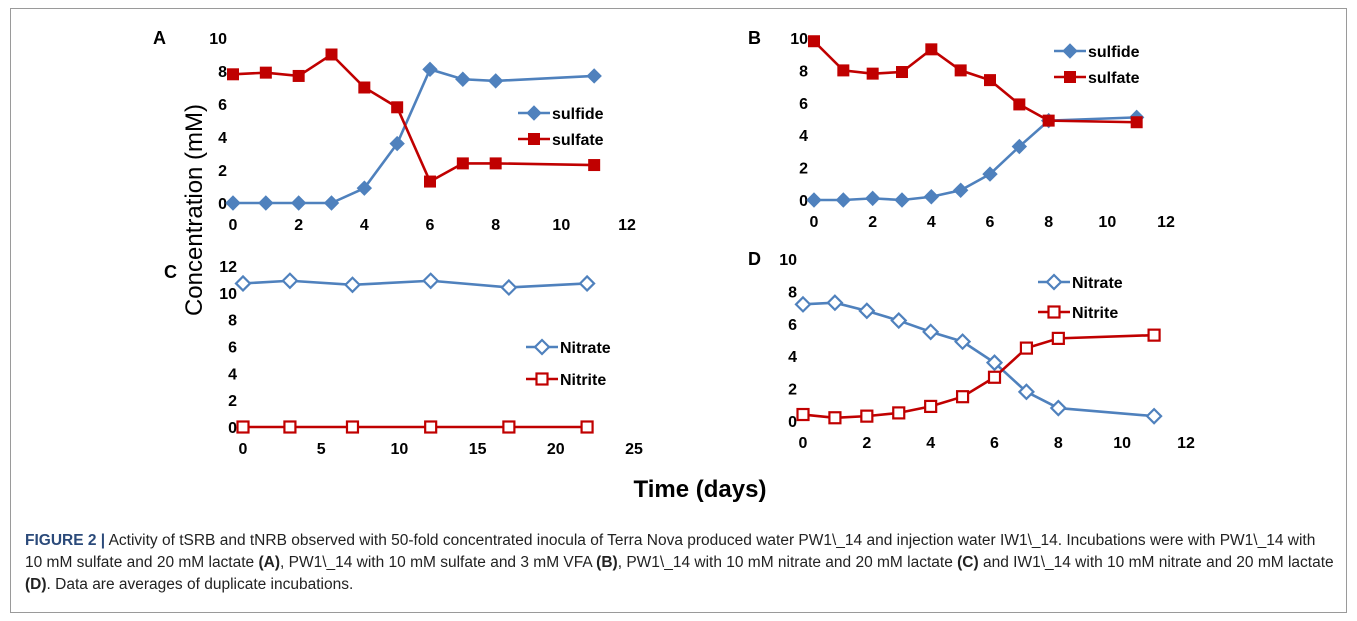  What do you see at coordinates (400, 449) in the screenshot?
I see `panel-c-xtick-label: 10` at bounding box center [400, 449].